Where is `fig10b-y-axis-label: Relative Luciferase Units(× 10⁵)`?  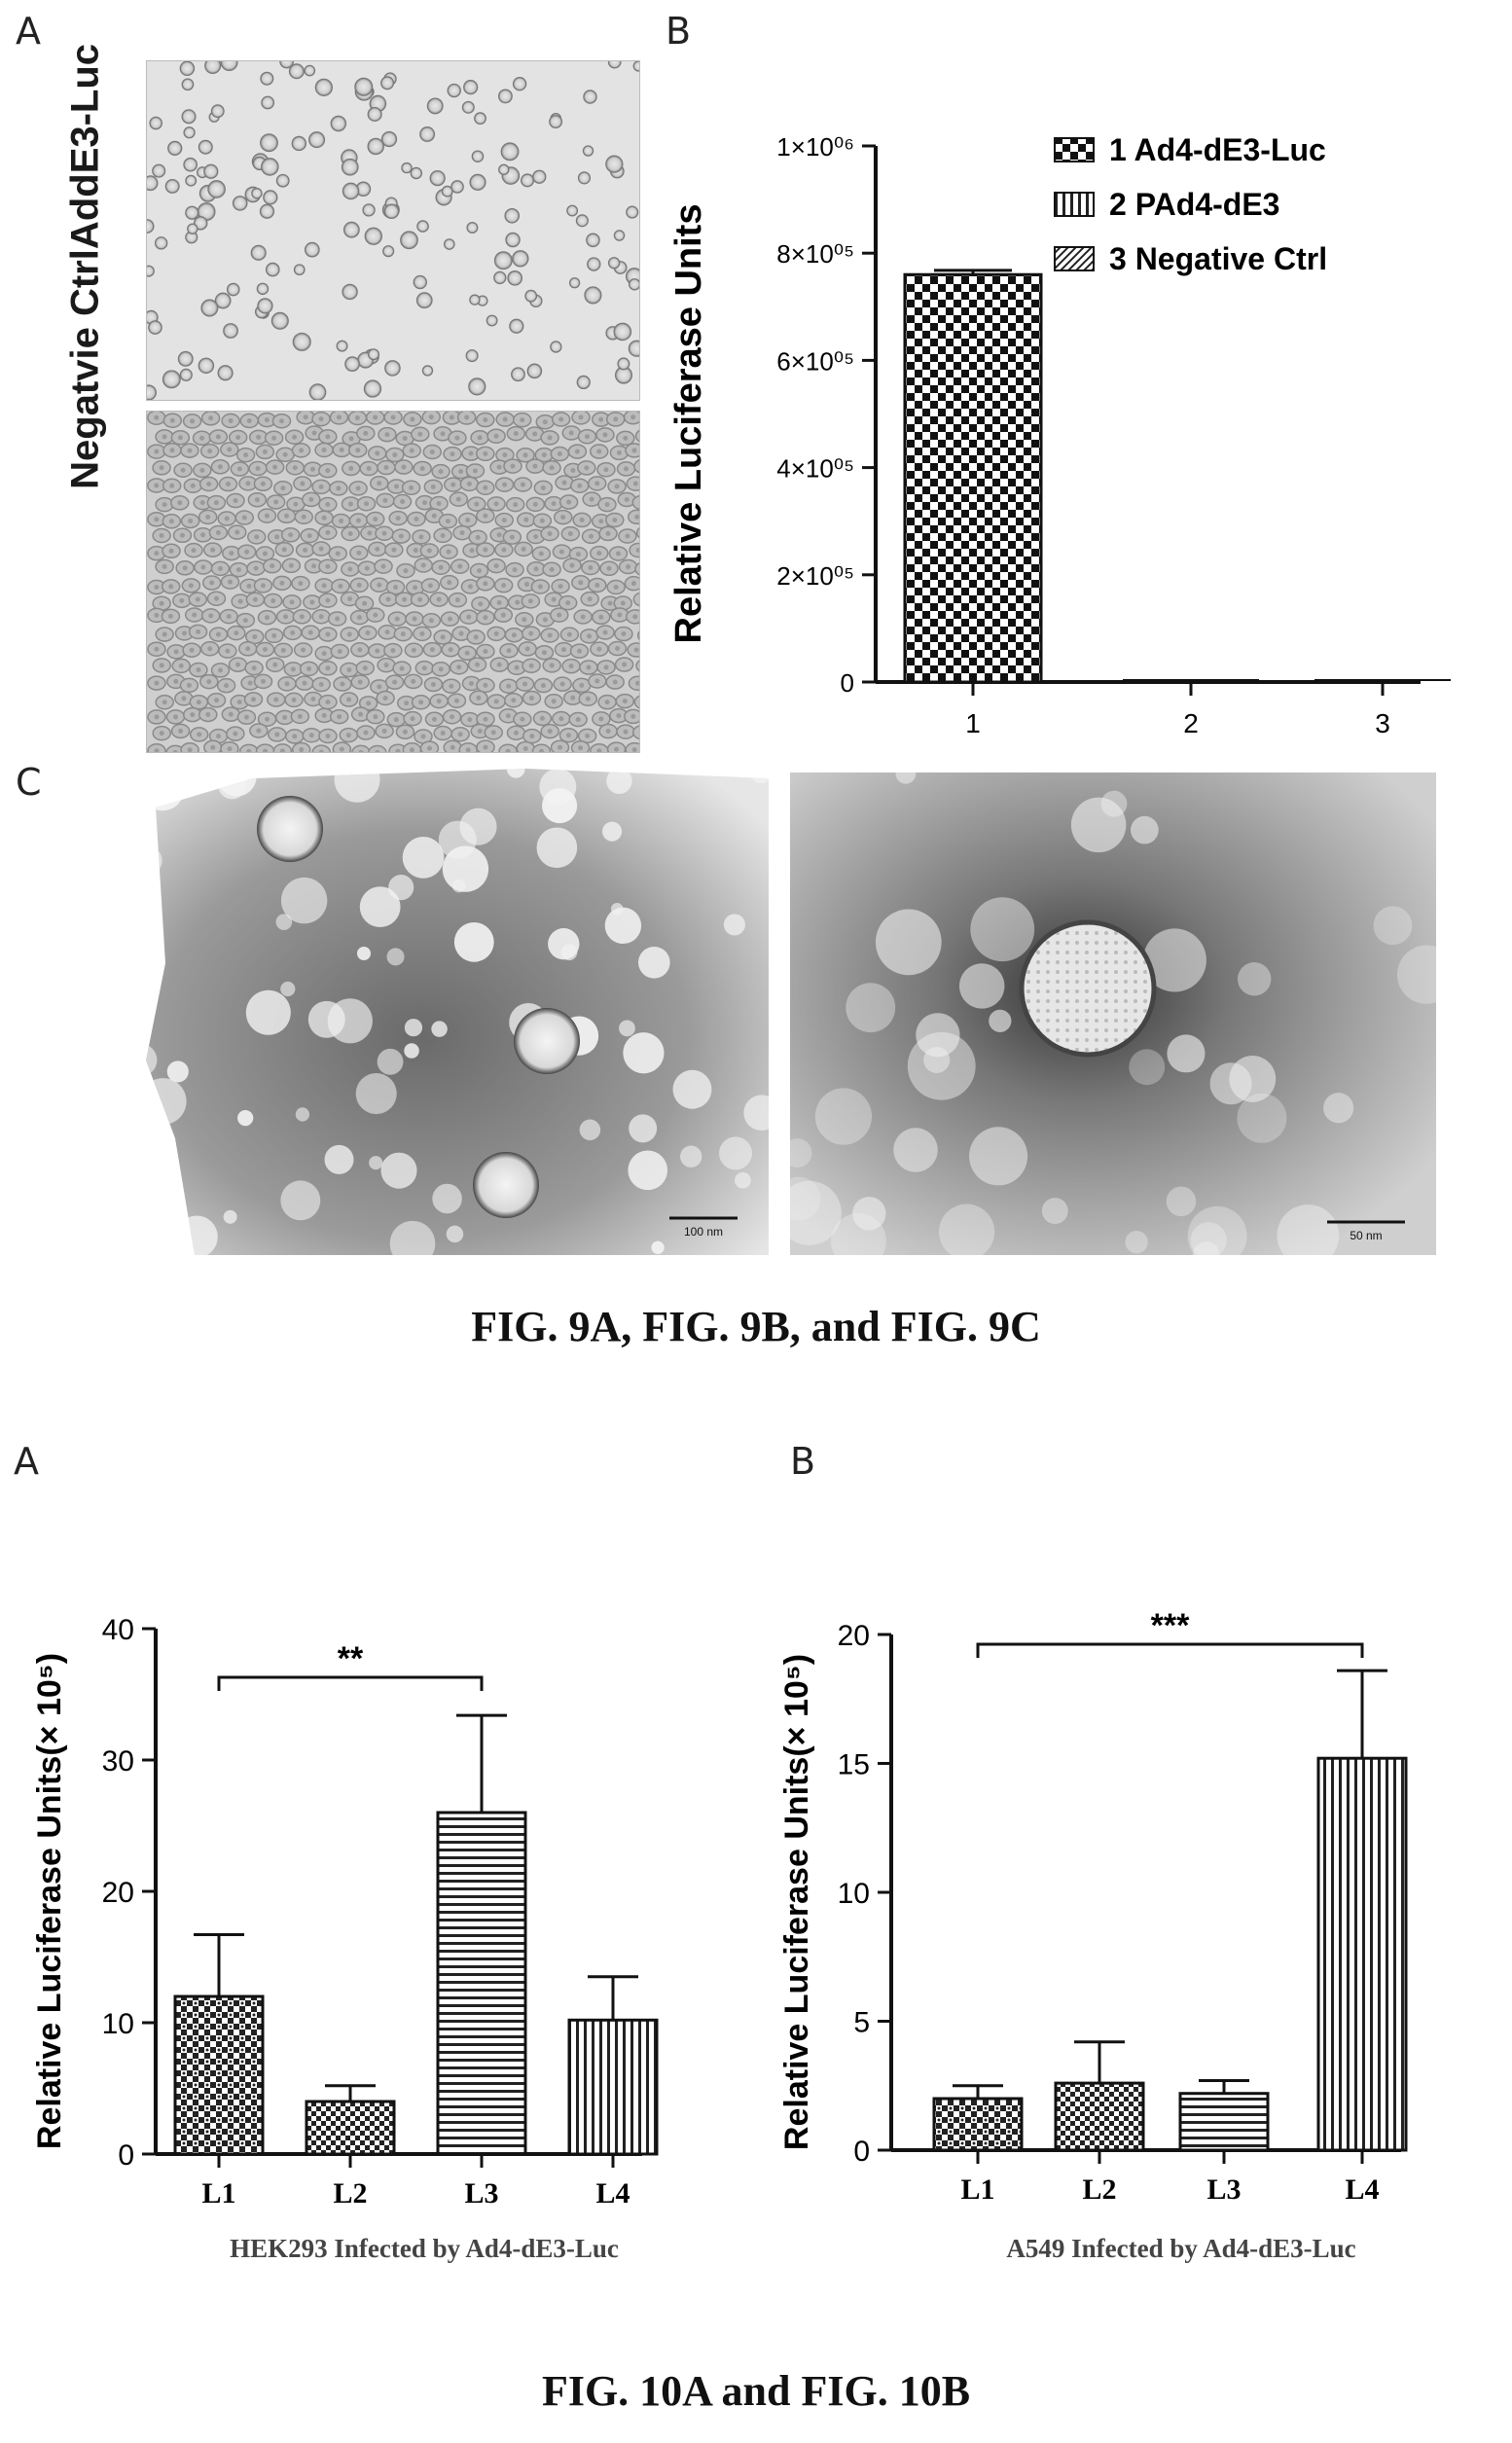
fig10b-y-axis-label: Relative Luciferase Units(× 10⁵) is located at coordinates (796, 1902).